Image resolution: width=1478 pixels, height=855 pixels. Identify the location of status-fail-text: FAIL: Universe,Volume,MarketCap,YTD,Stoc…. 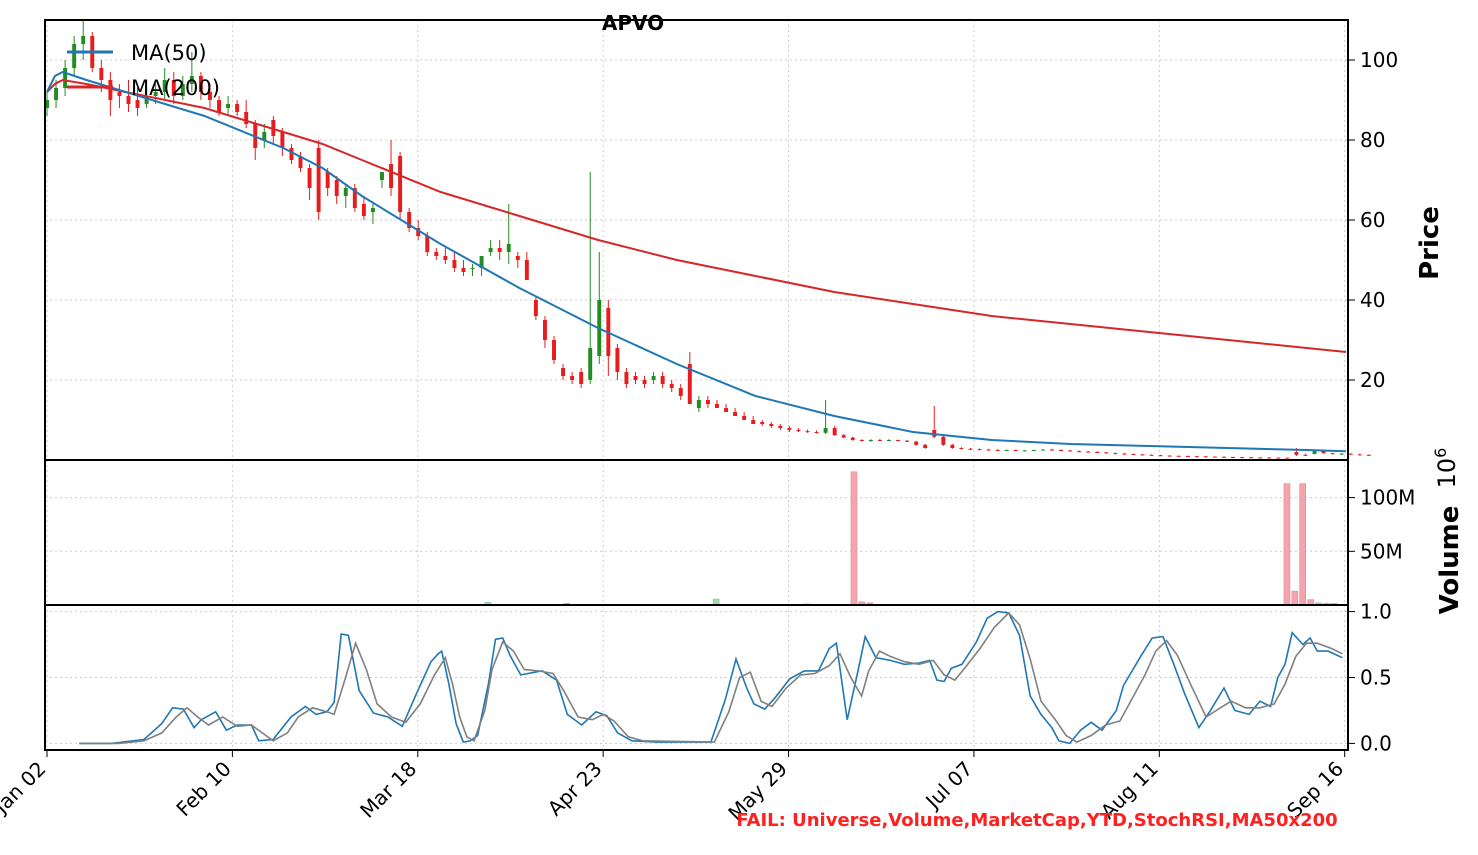
(1036, 820).